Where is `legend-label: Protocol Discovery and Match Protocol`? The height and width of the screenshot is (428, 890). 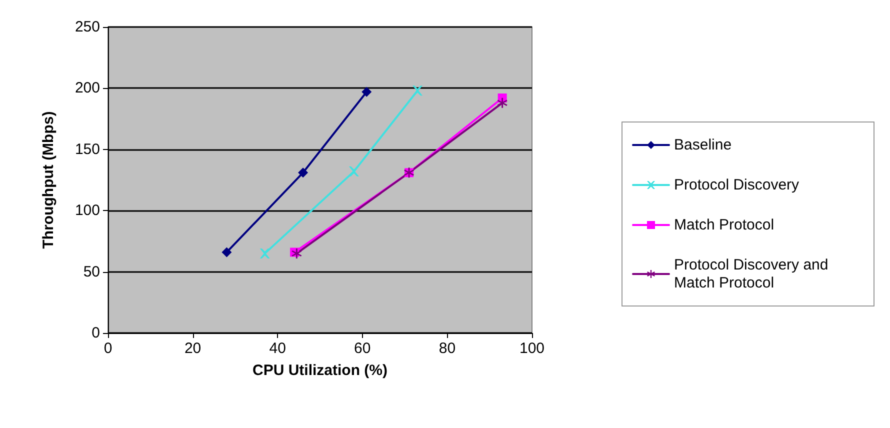 legend-label: Protocol Discovery and Match Protocol is located at coordinates (753, 274).